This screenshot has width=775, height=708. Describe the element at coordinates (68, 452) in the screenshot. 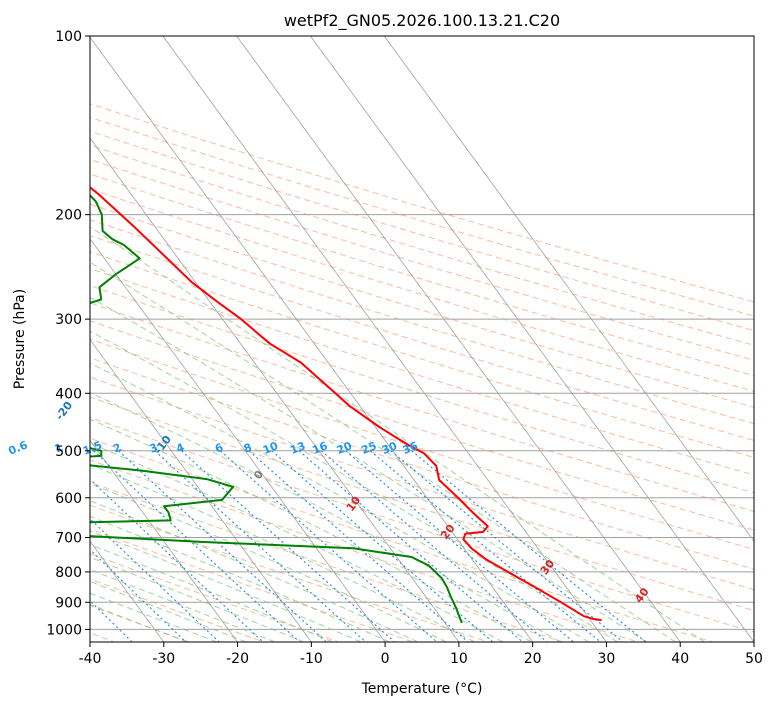

I see `y-tick-label: 500` at that location.